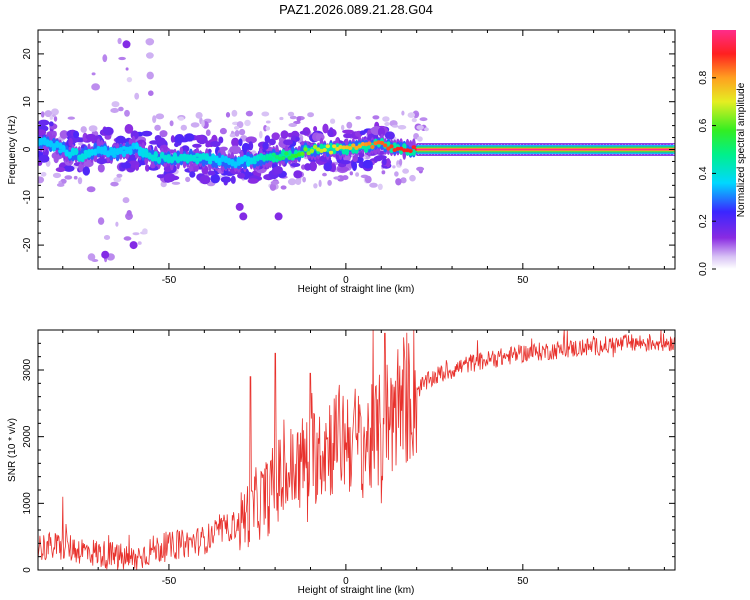 This screenshot has width=750, height=600. I want to click on spectrogram-outlier, so click(243, 216).